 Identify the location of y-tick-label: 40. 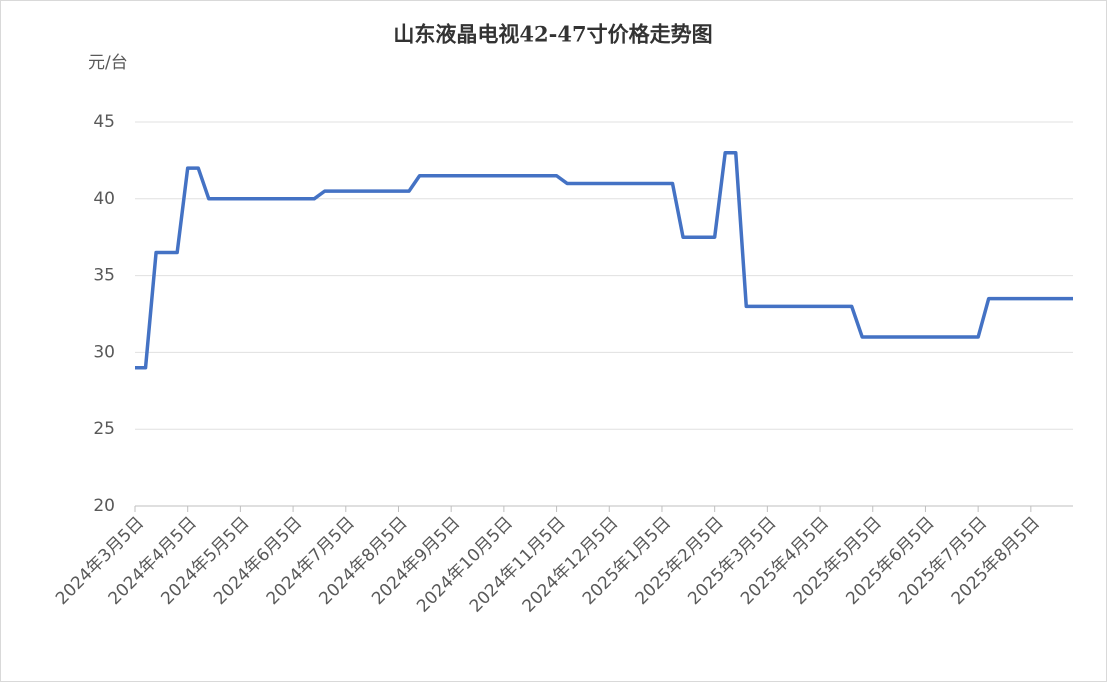
(104, 199).